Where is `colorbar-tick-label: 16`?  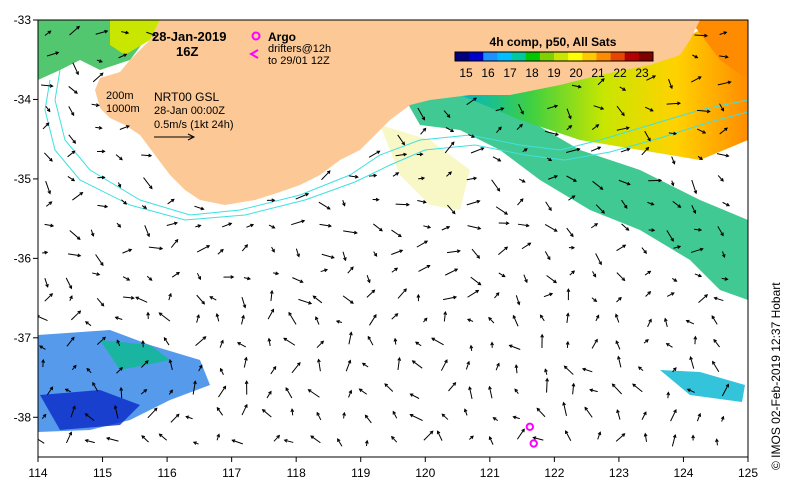
colorbar-tick-label: 16 is located at coordinates (488, 73).